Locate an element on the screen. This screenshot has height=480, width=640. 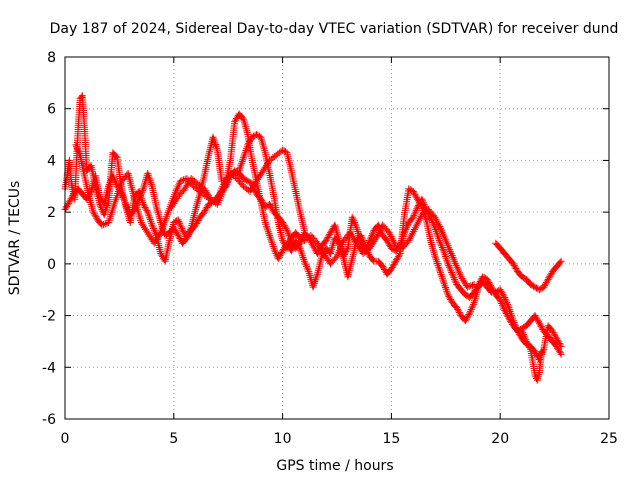
x-tick-label: 10 is located at coordinates (283, 439).